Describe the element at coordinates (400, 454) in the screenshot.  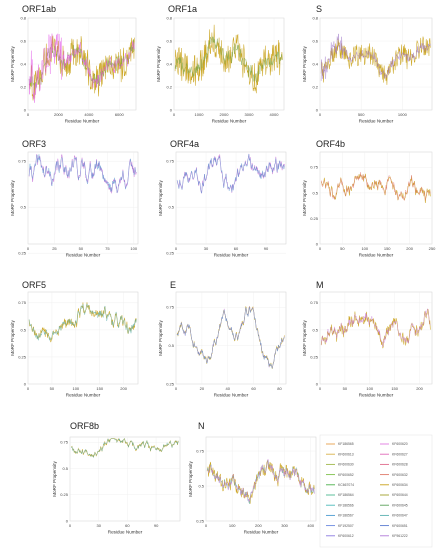
I see `legend-label: KF600627` at that location.